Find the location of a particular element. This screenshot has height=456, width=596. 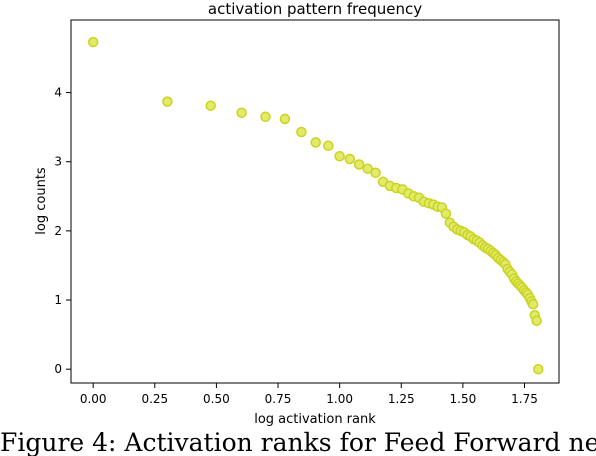

x-tick-label: 0.25 is located at coordinates (154, 399).